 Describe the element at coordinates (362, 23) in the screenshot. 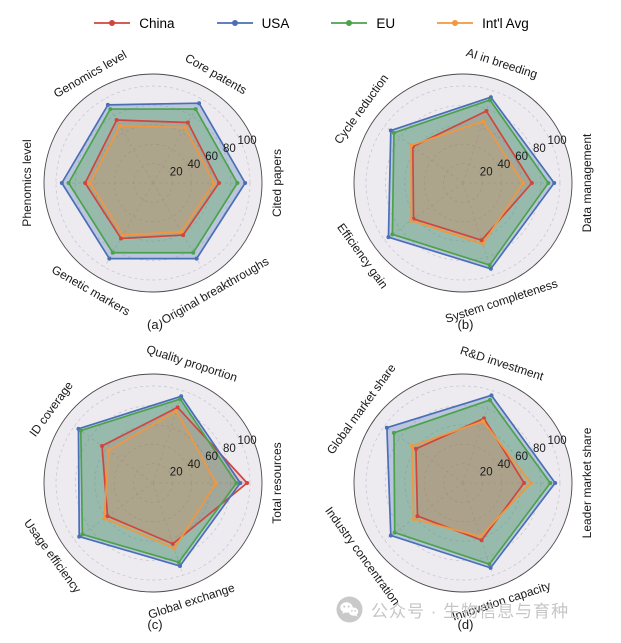

I see `legend-item-eu: EU` at that location.